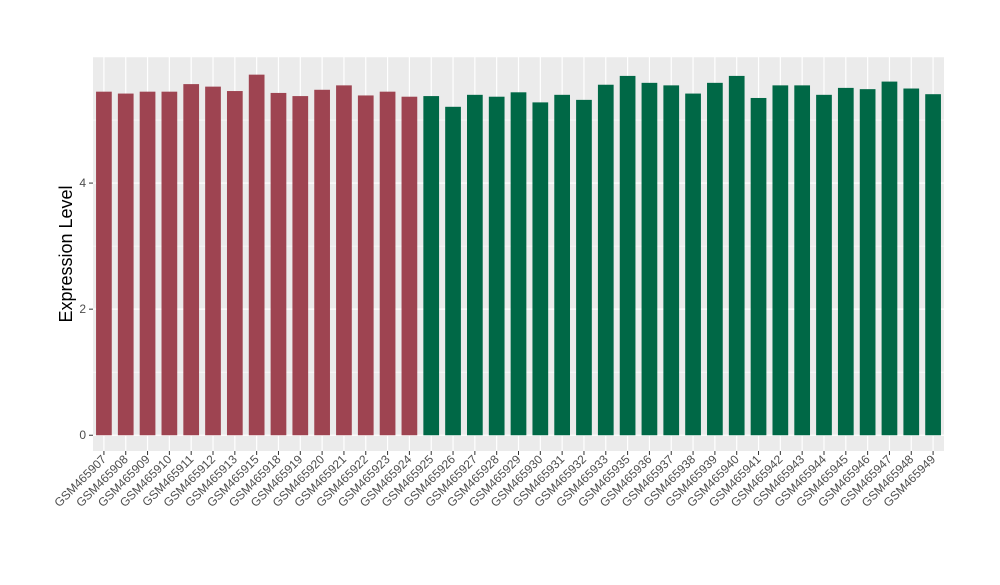 The image size is (1000, 585). Describe the element at coordinates (82, 435) in the screenshot. I see `y-tick-label: 0` at that location.